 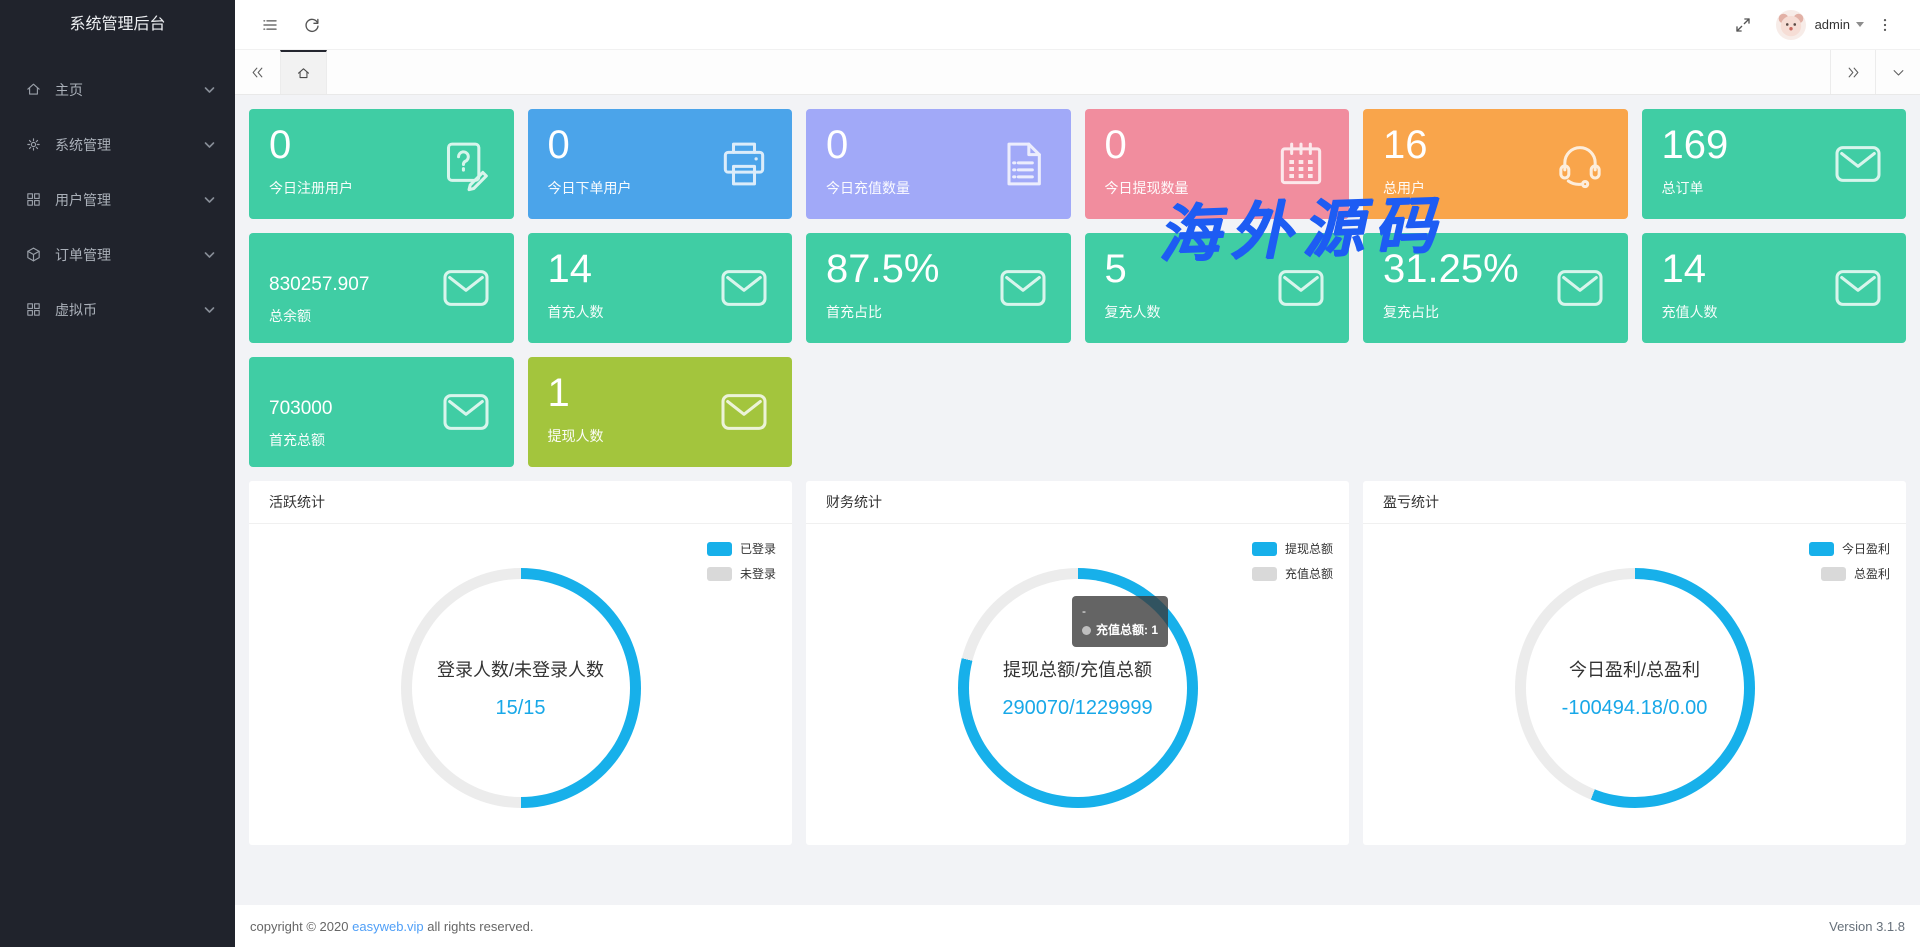 What do you see at coordinates (1852, 72) in the screenshot?
I see `tabs-scroll-right-icon` at bounding box center [1852, 72].